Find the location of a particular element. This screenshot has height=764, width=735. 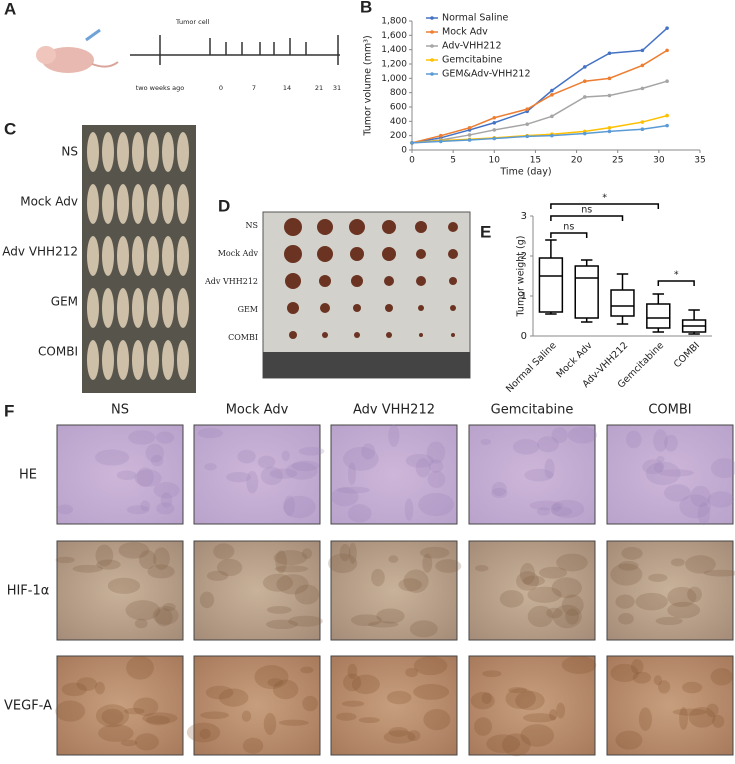

panel-label: A is located at coordinates (10, 9).